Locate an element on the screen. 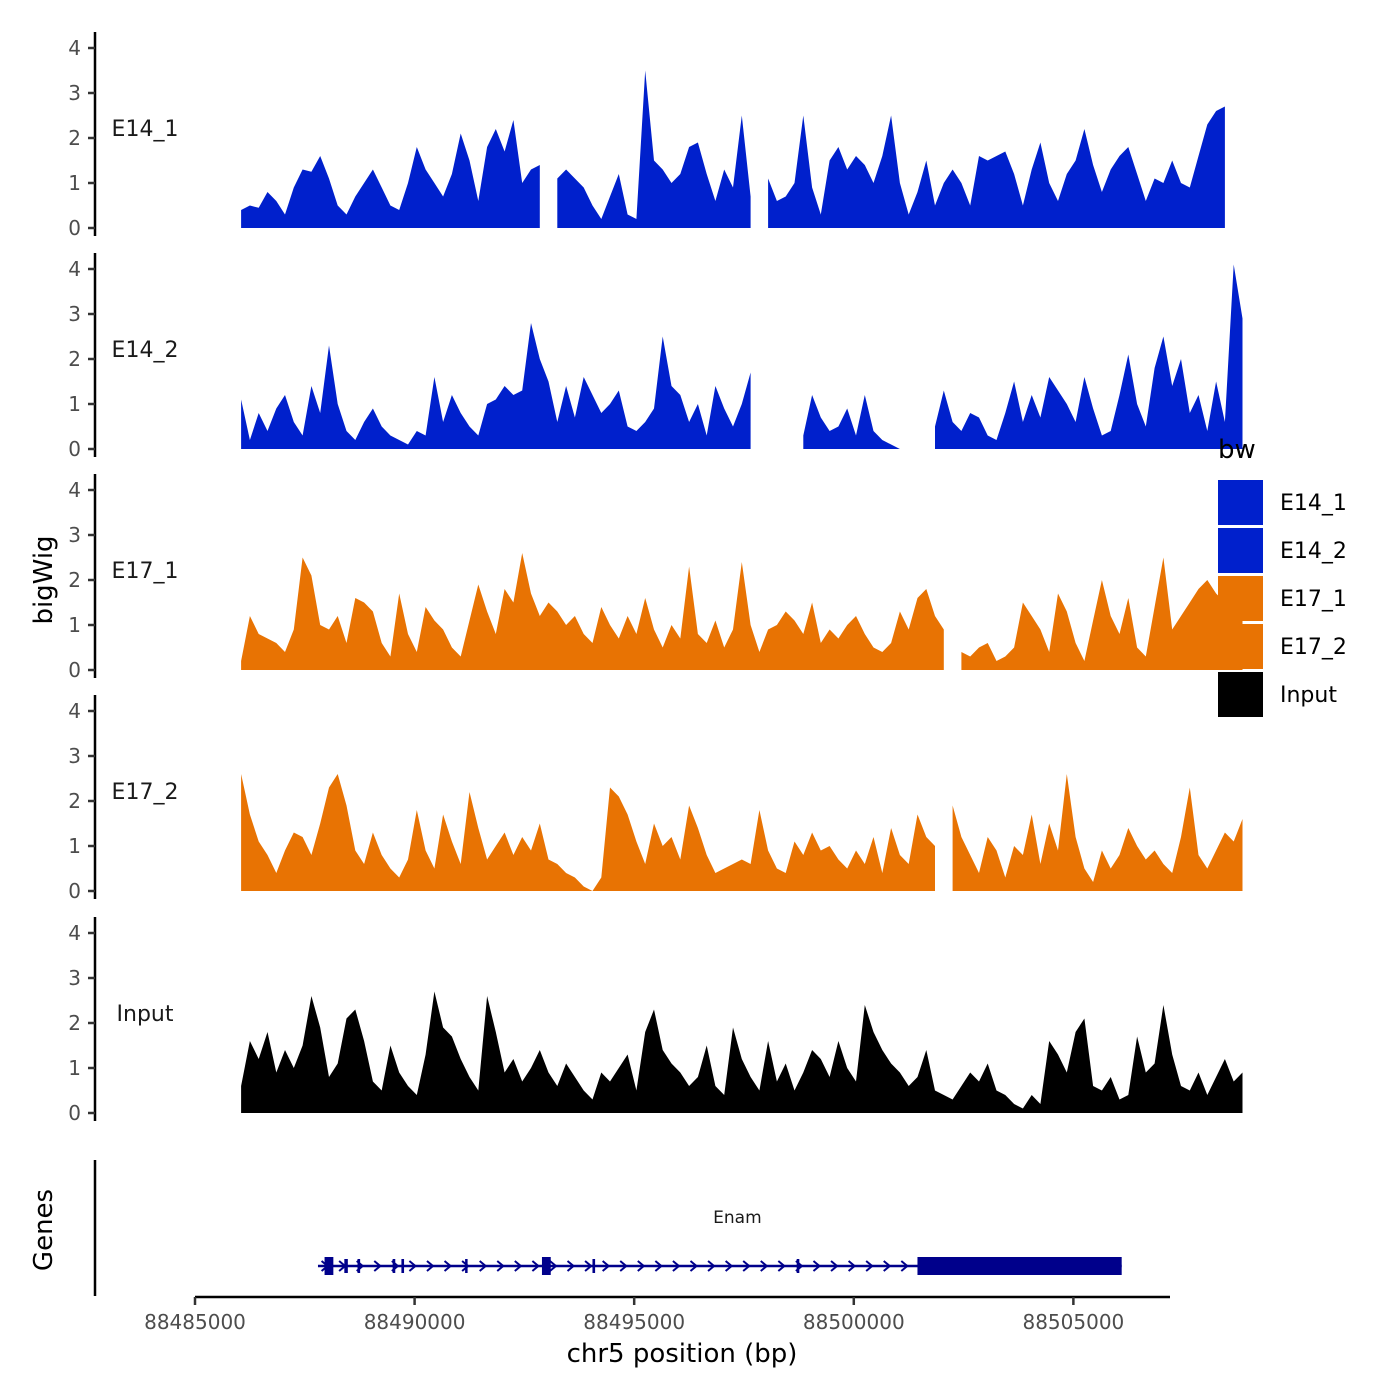 The width and height of the screenshot is (1400, 1400). x-tick-label: 88490000 is located at coordinates (415, 1322).